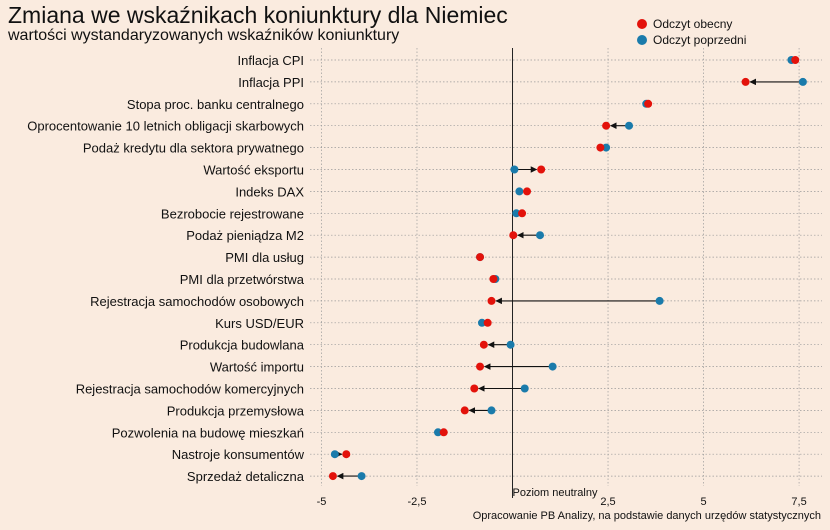  I want to click on category-label: Wartość eksportu, so click(253, 170).